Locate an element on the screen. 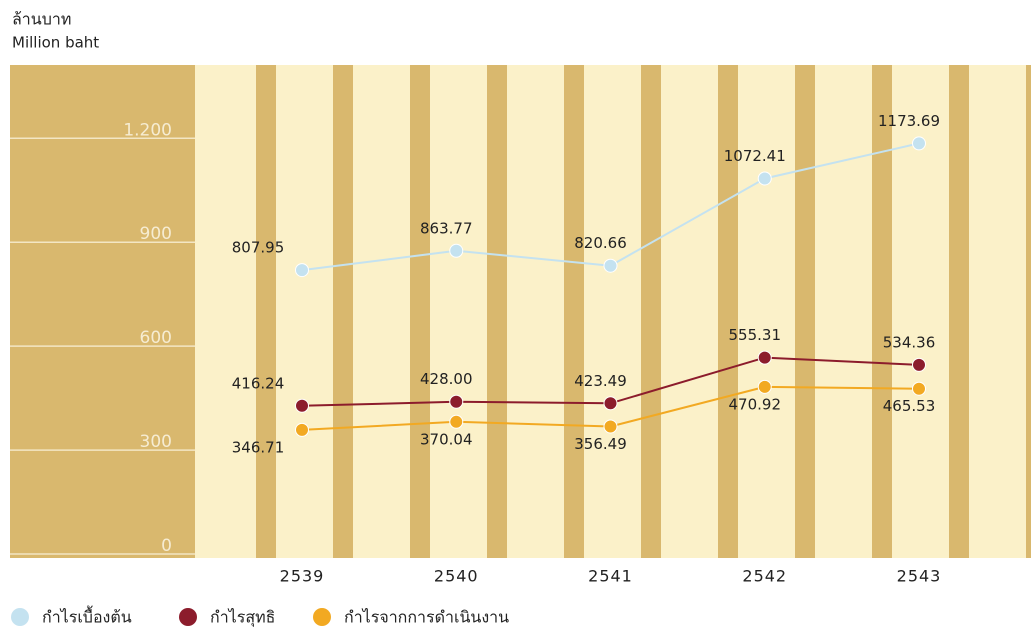 This screenshot has height=629, width=1031. x-tick-label: 2542 is located at coordinates (764, 576).